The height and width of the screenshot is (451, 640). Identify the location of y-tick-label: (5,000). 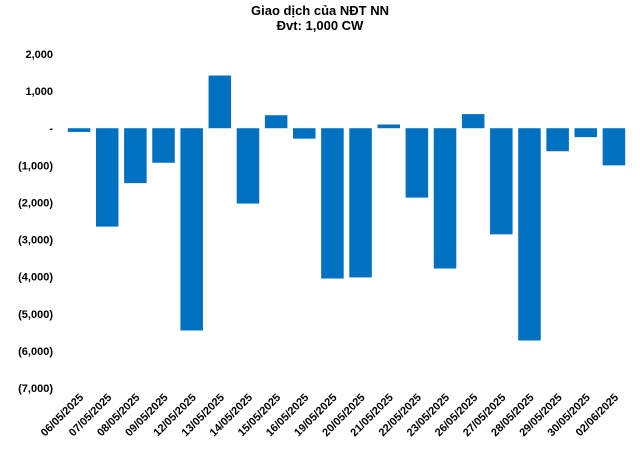
(35, 315).